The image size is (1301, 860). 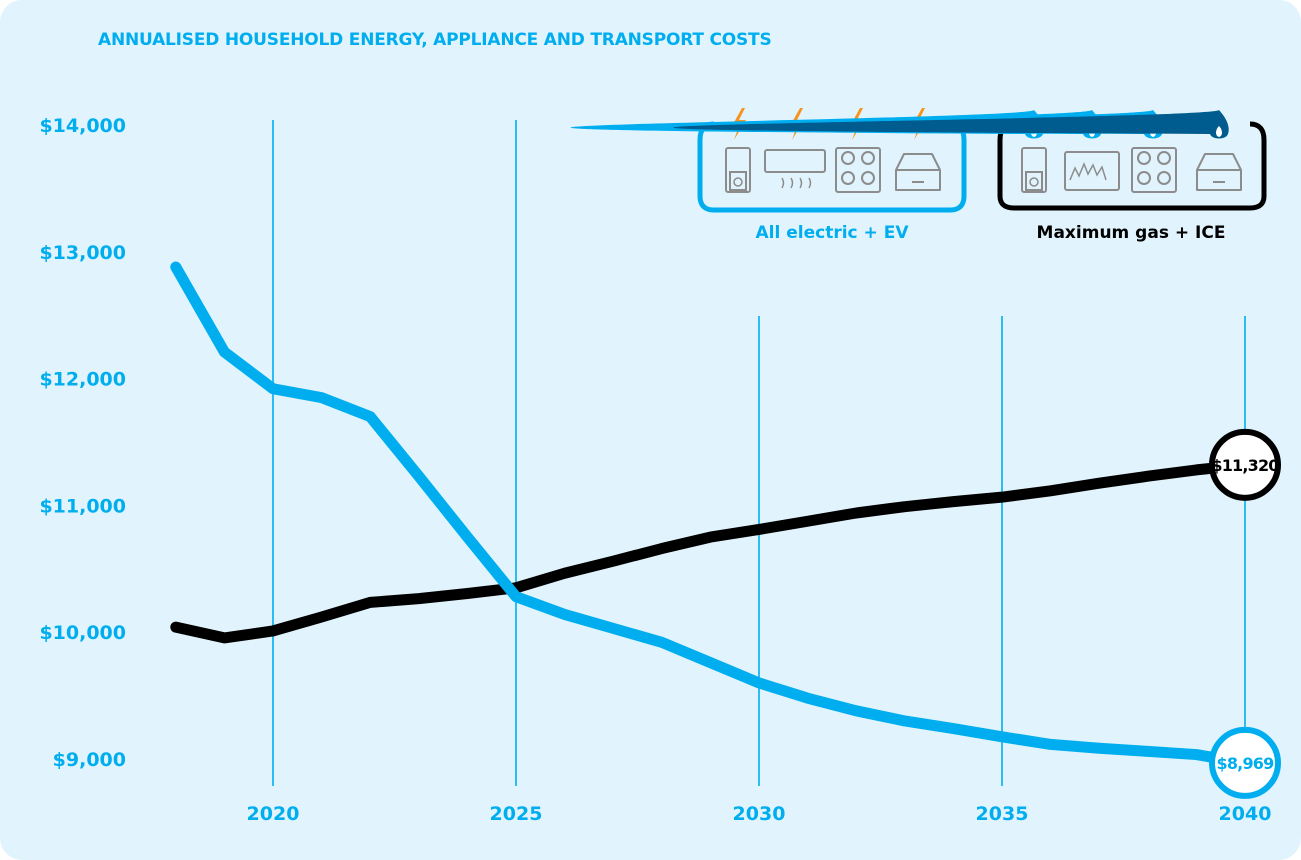 I want to click on legend-label-electric: All electric + EV, so click(x=833, y=233).